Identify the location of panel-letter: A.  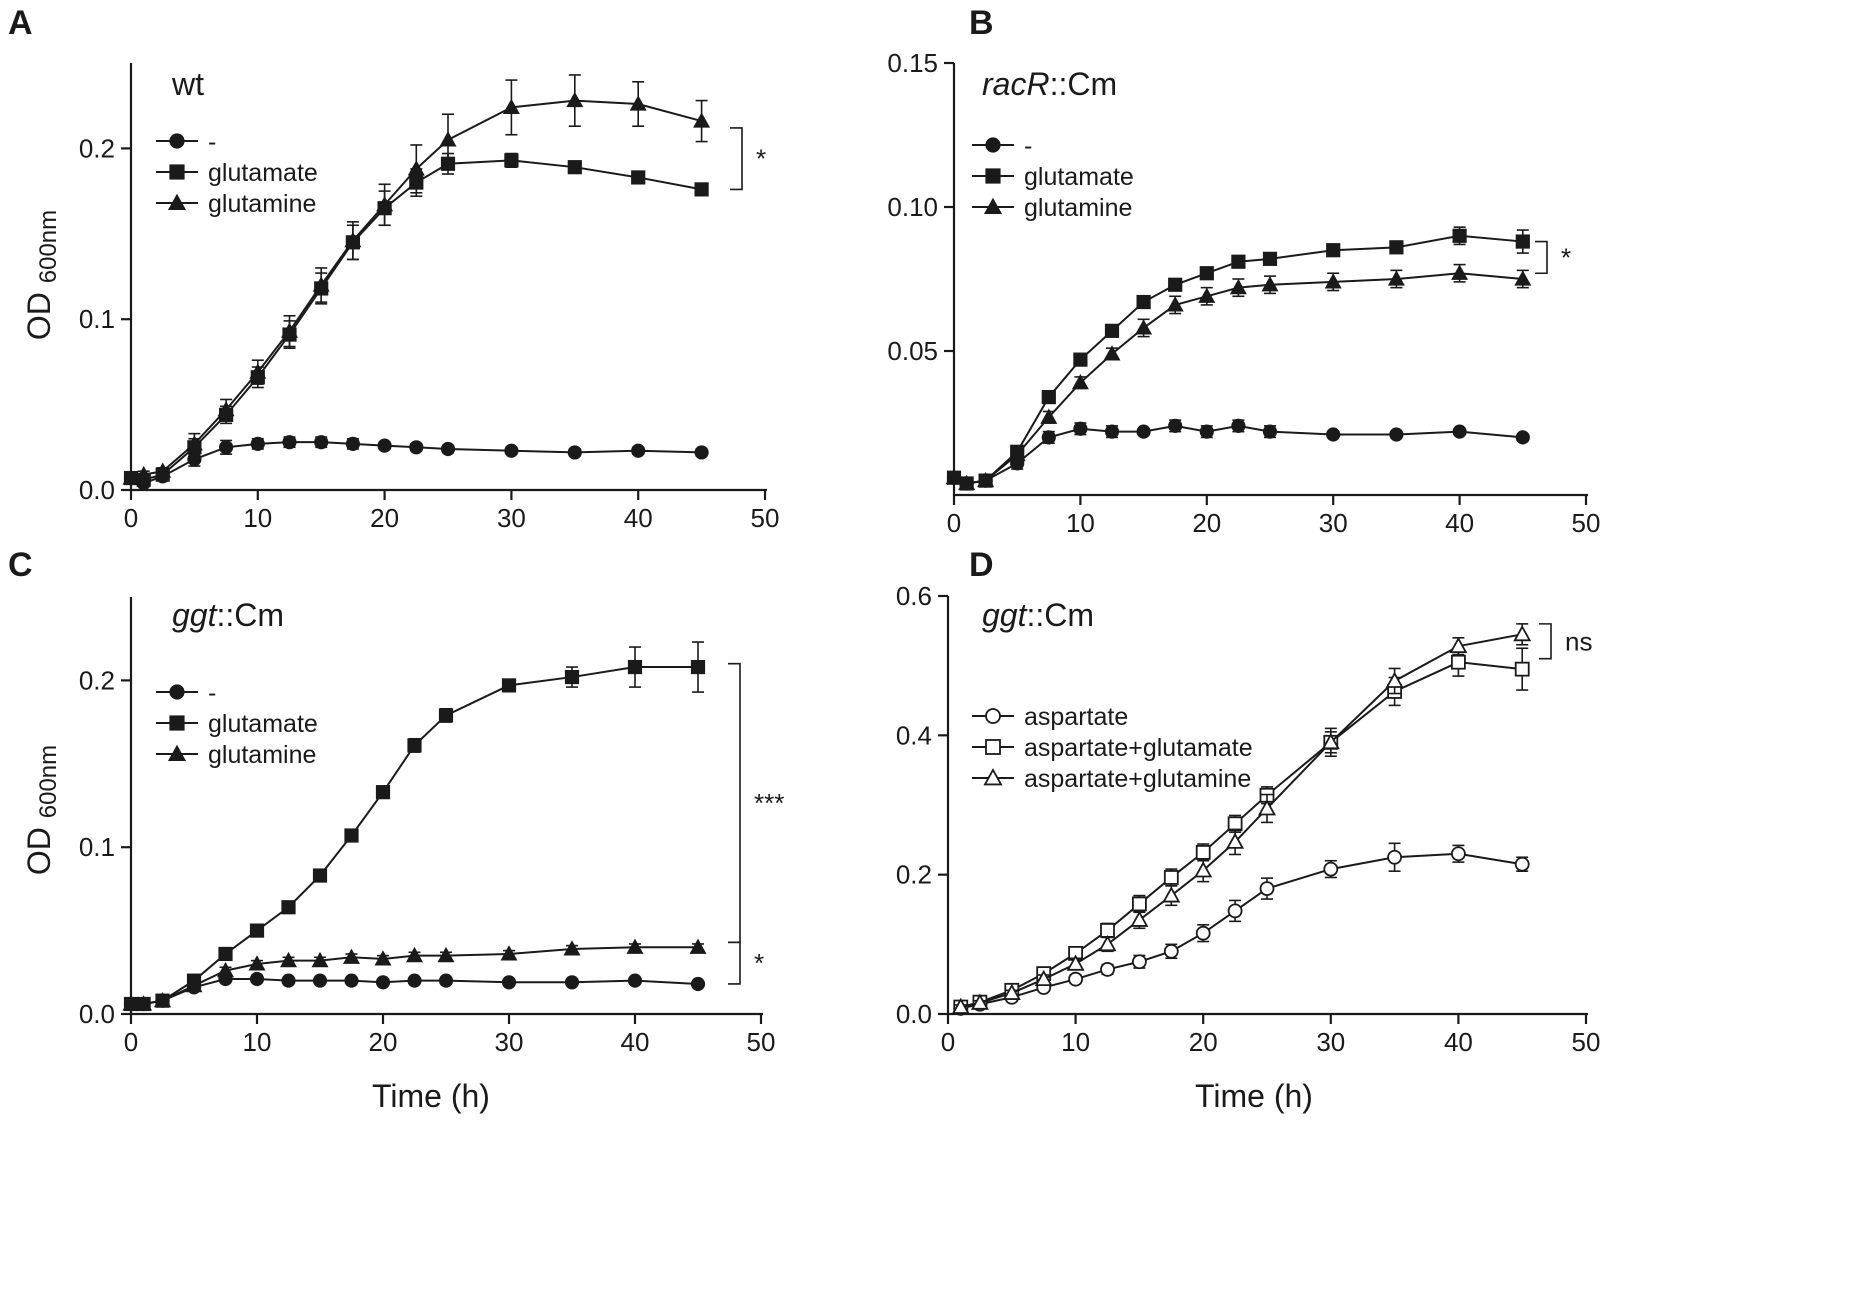
(20, 23).